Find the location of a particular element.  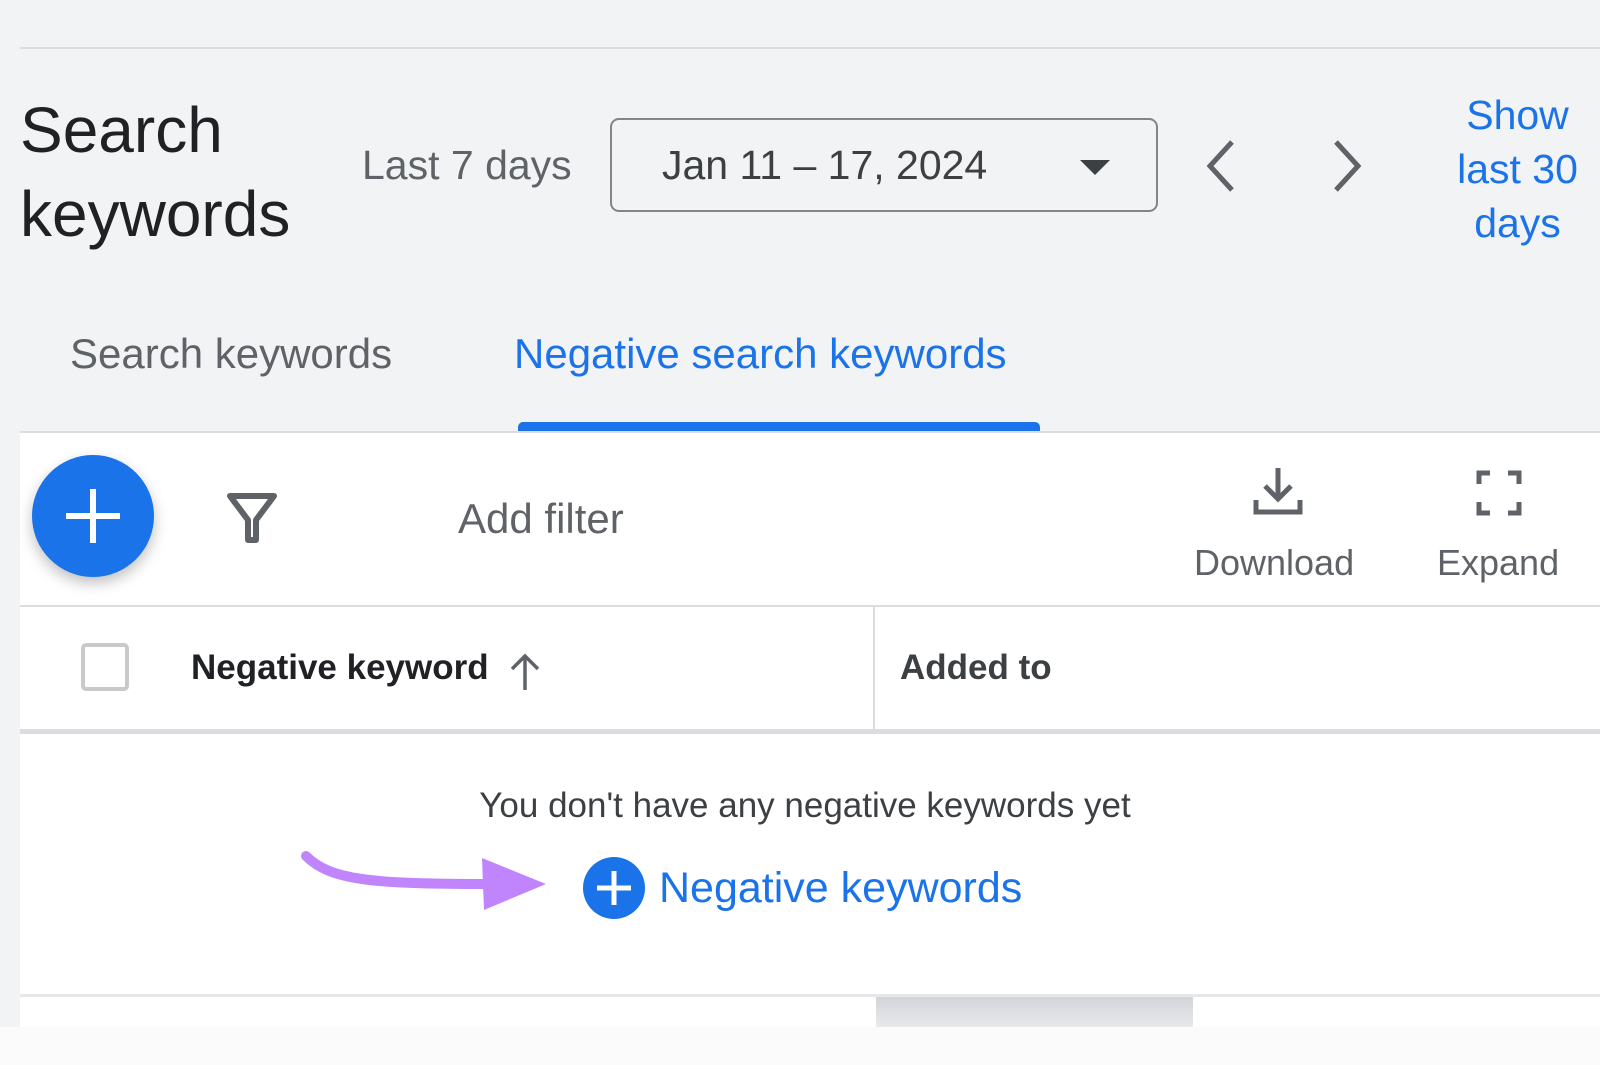

tab-search-keywords: Search keywords is located at coordinates (231, 353).